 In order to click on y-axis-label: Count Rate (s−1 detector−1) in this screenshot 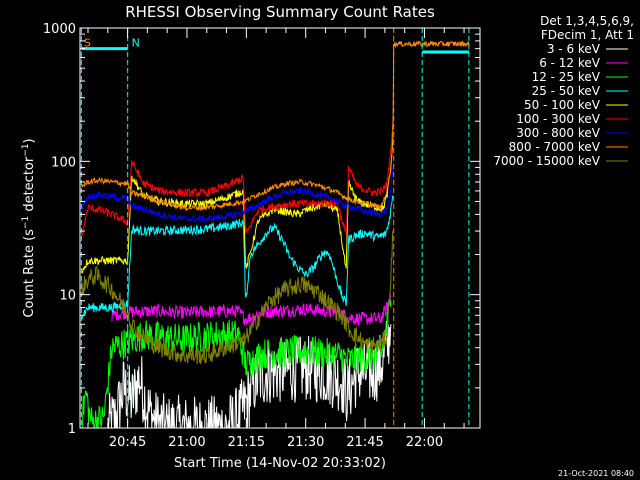, I will do `click(29, 227)`.